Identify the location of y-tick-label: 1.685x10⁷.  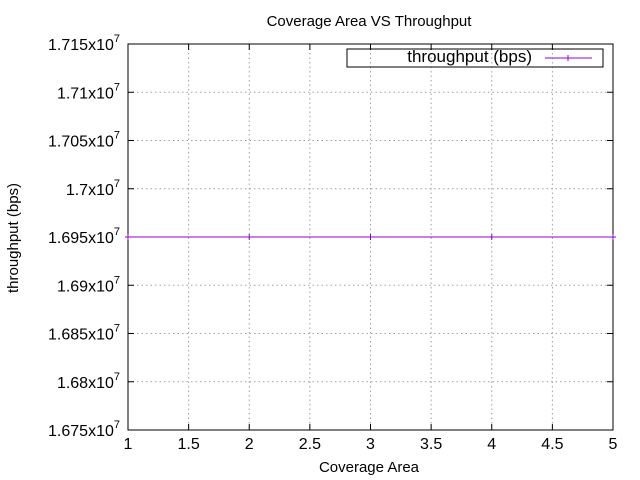
(84, 333).